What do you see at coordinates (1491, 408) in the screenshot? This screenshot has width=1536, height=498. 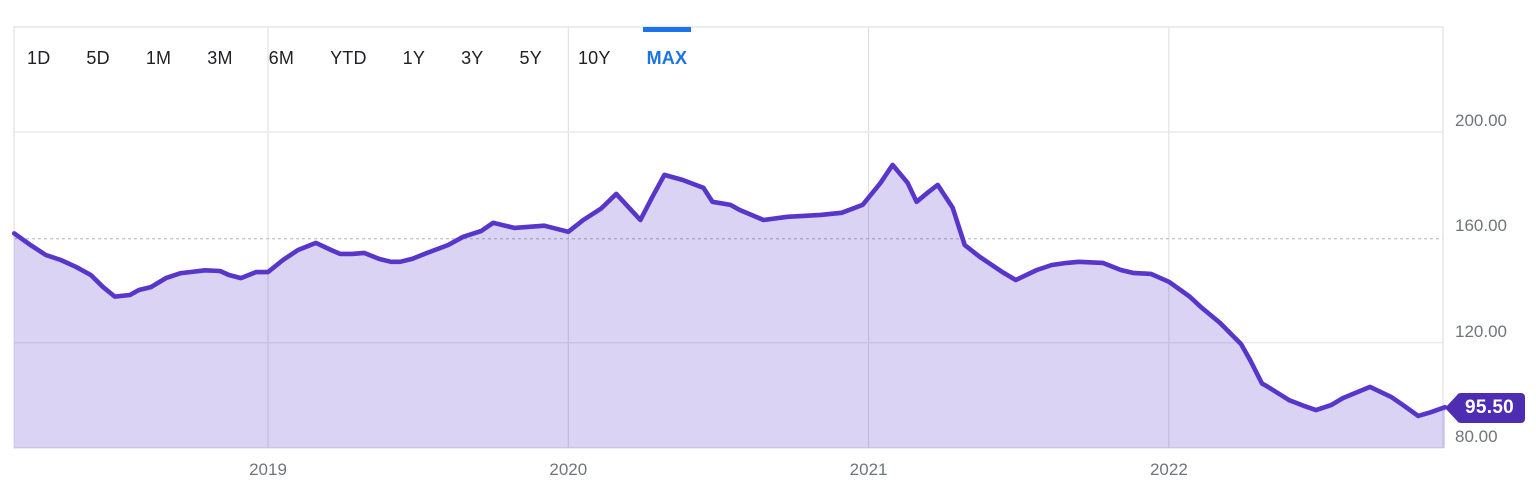 I see `last-price-value: 95.50` at bounding box center [1491, 408].